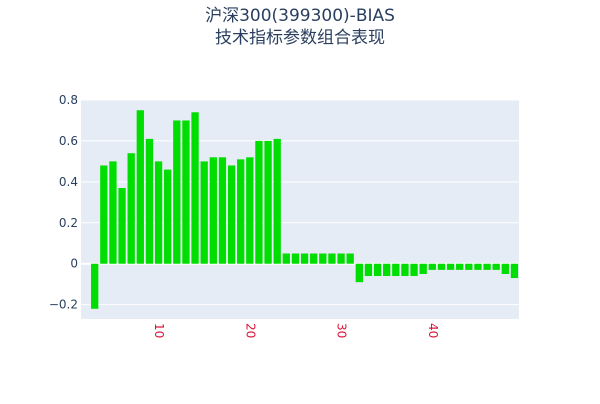  Describe the element at coordinates (68, 182) in the screenshot. I see `y-tick-label: 0.4` at that location.